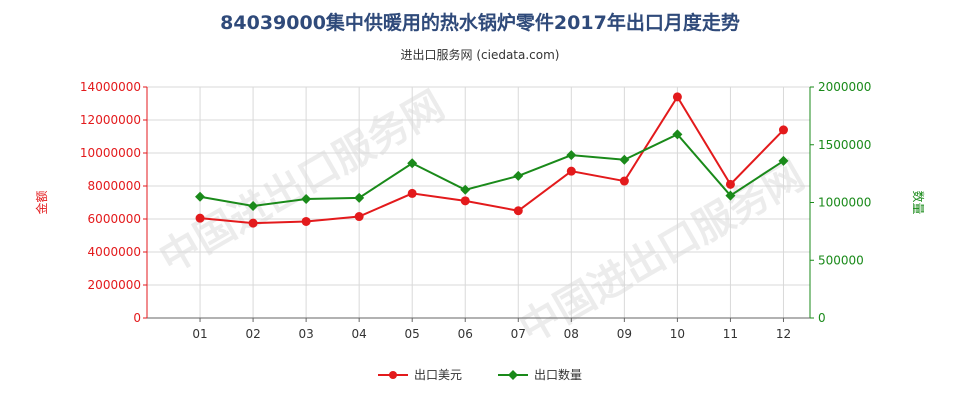  I want to click on legend-item-quantity: 出口数量, so click(540, 374).